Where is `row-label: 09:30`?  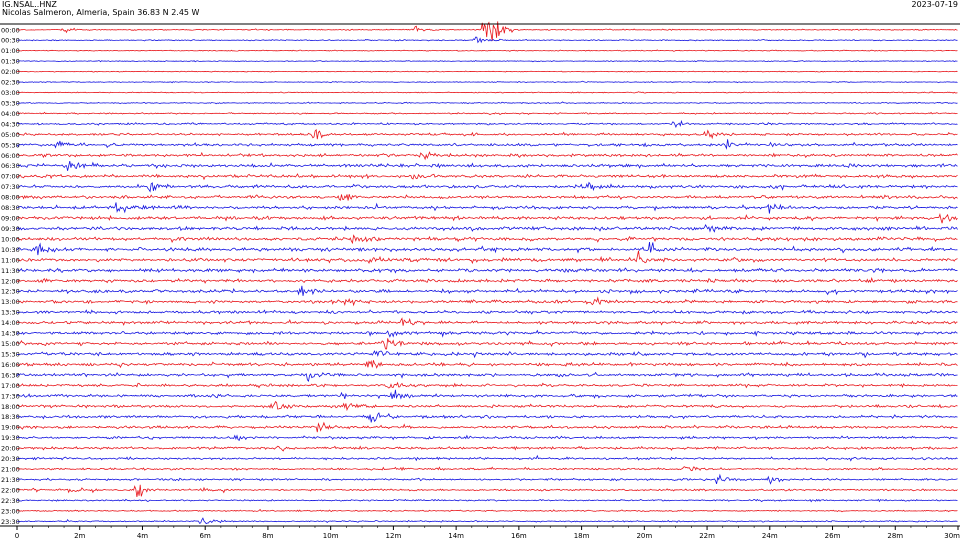 row-label: 09:30 is located at coordinates (10, 229).